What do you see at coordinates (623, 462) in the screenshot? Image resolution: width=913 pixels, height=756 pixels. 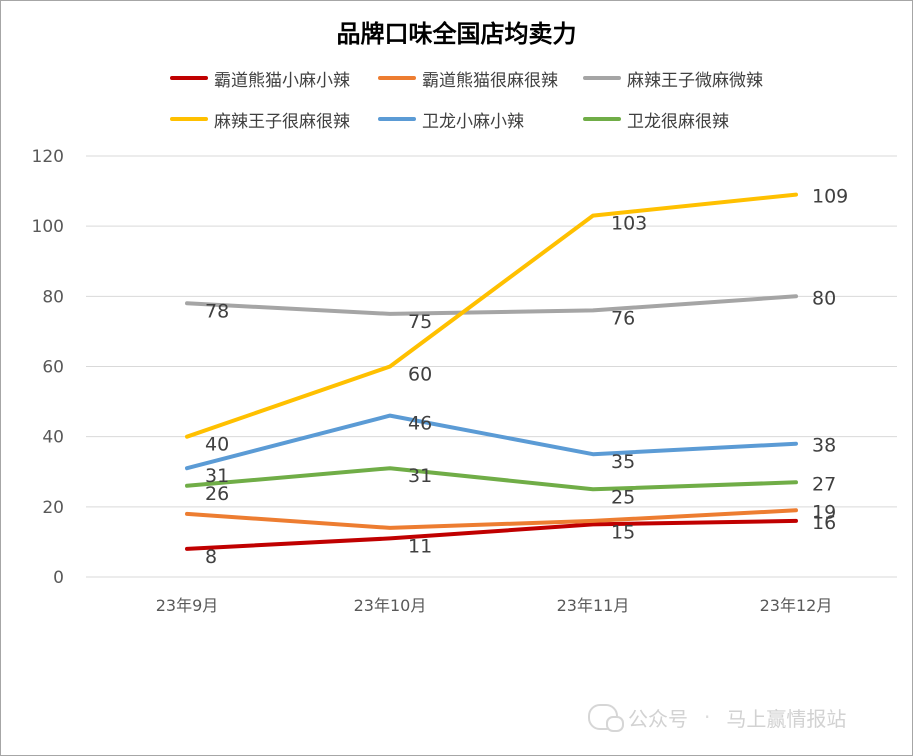 I see `data-label: 35` at bounding box center [623, 462].